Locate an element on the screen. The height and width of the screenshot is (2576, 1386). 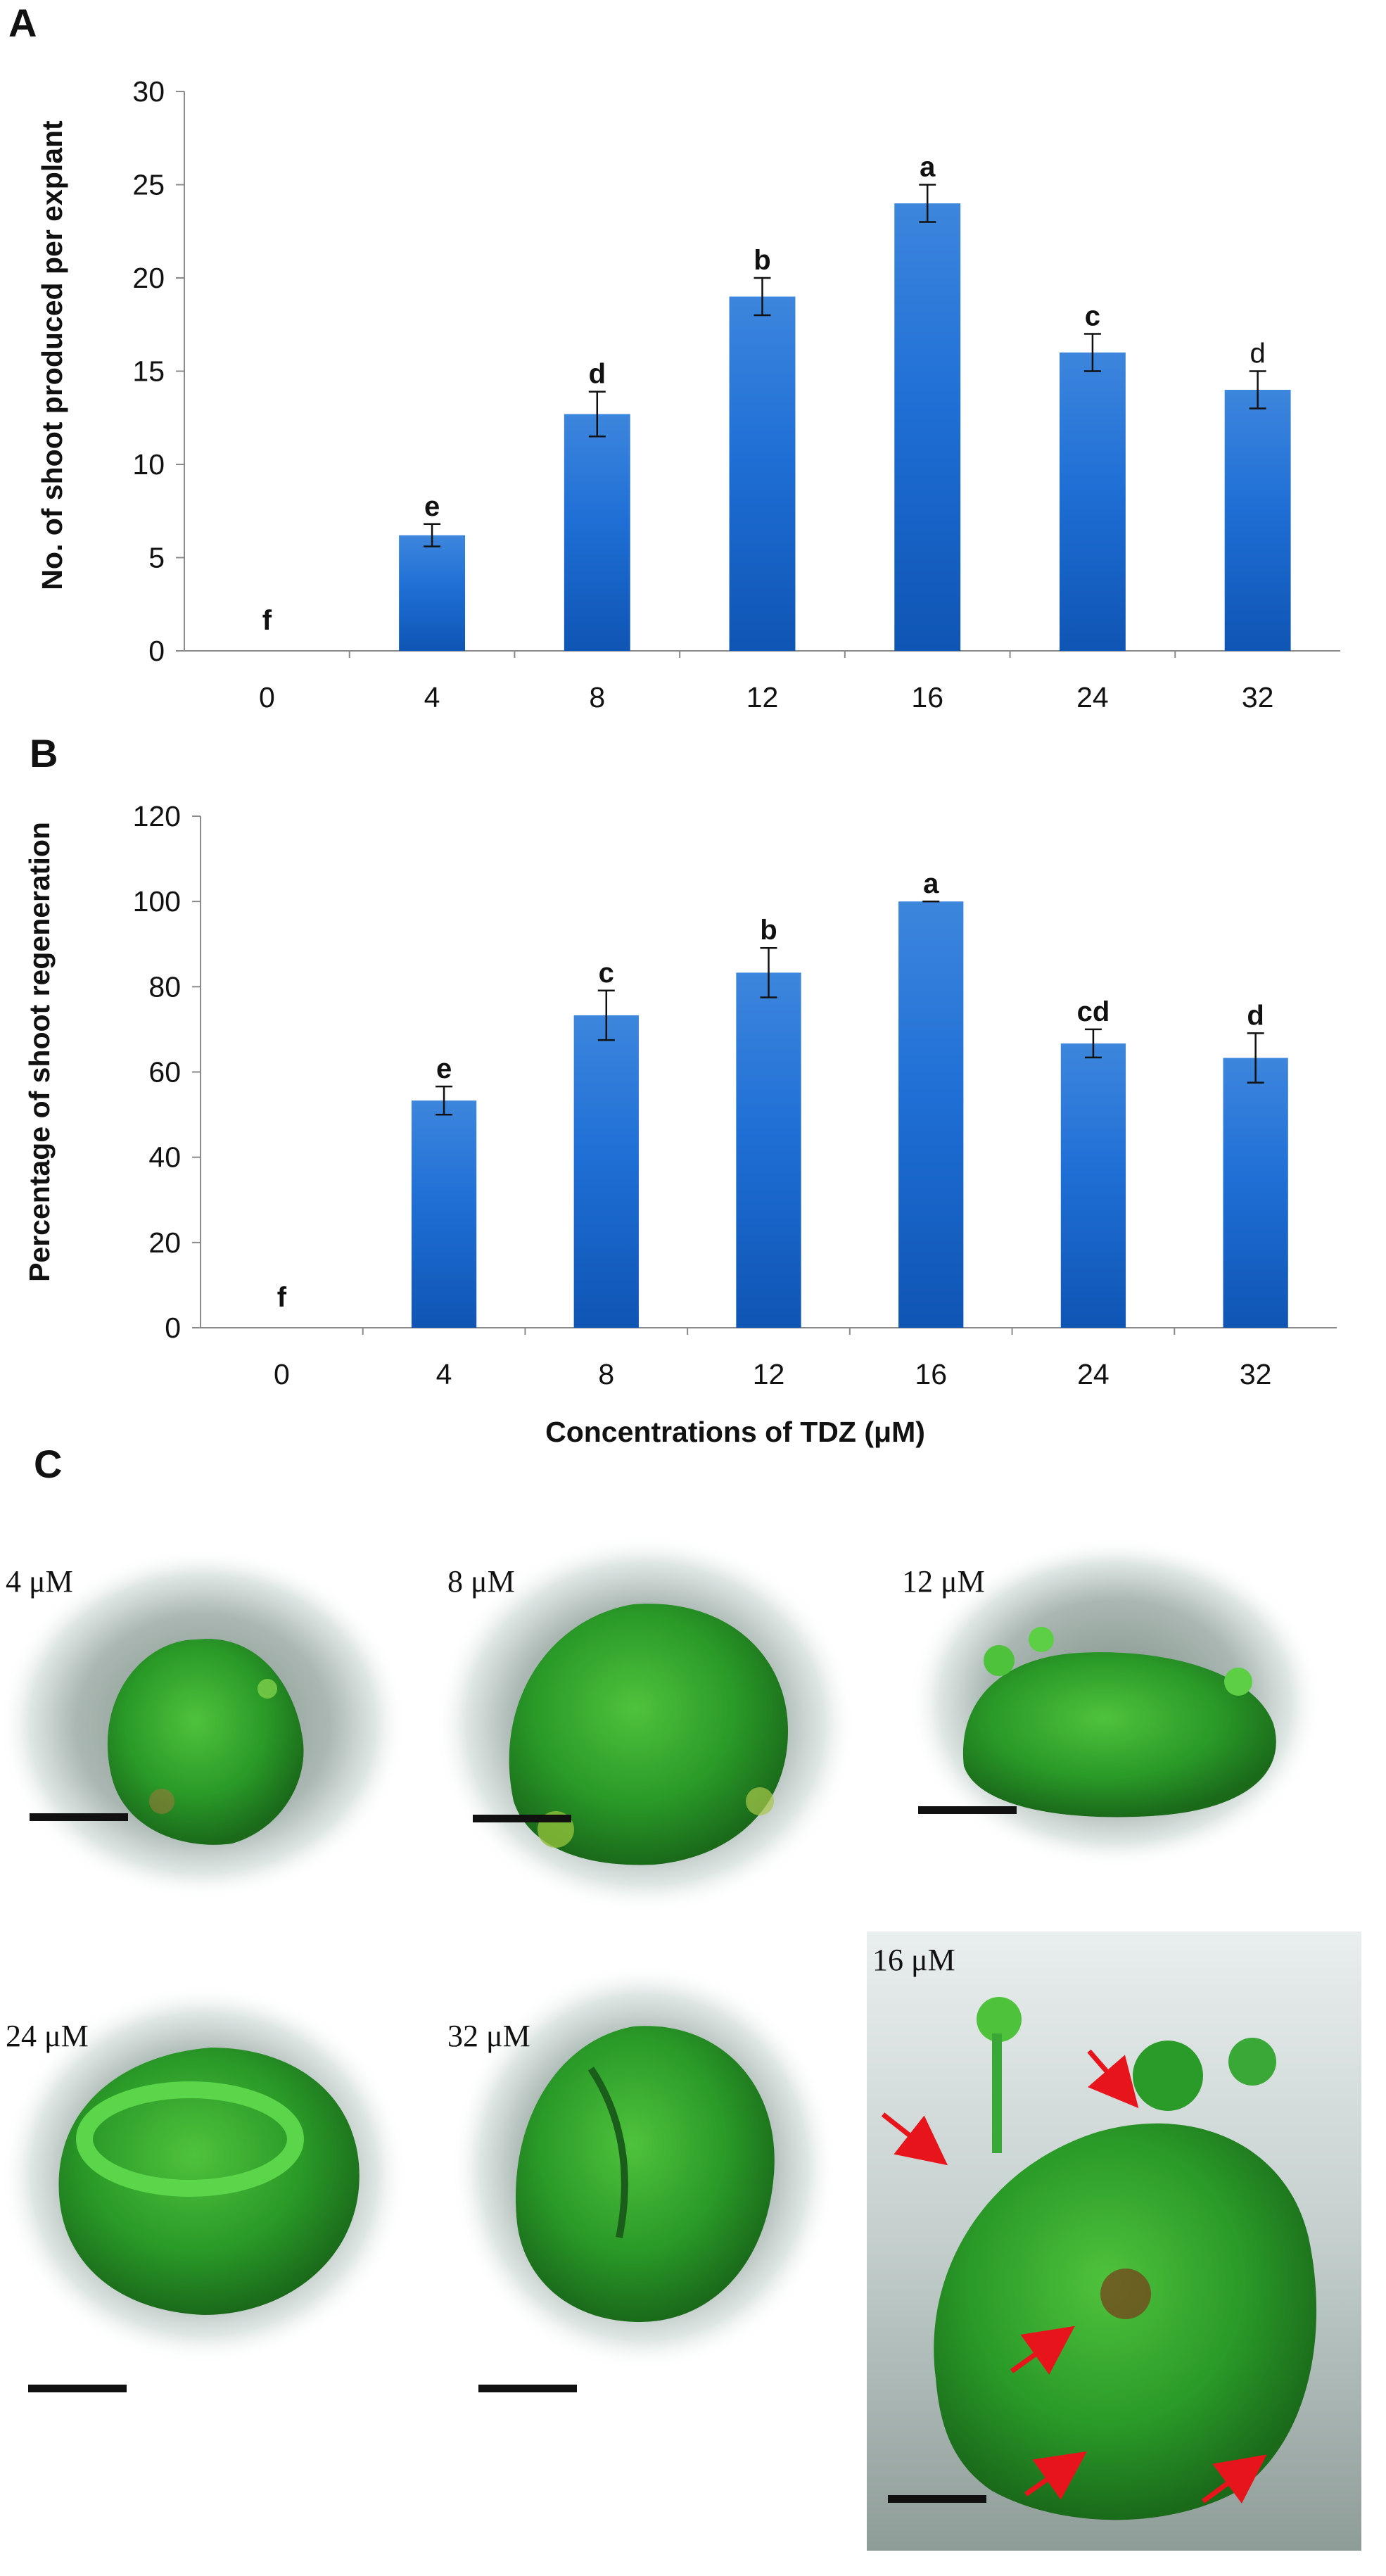
chart-a-significance-label: e is located at coordinates (432, 506).